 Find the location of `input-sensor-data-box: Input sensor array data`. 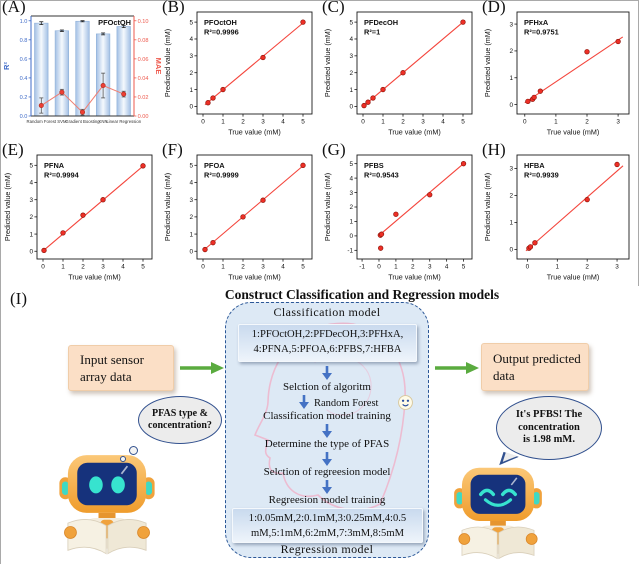

input-sensor-data-box: Input sensor array data is located at coordinates (121, 368).